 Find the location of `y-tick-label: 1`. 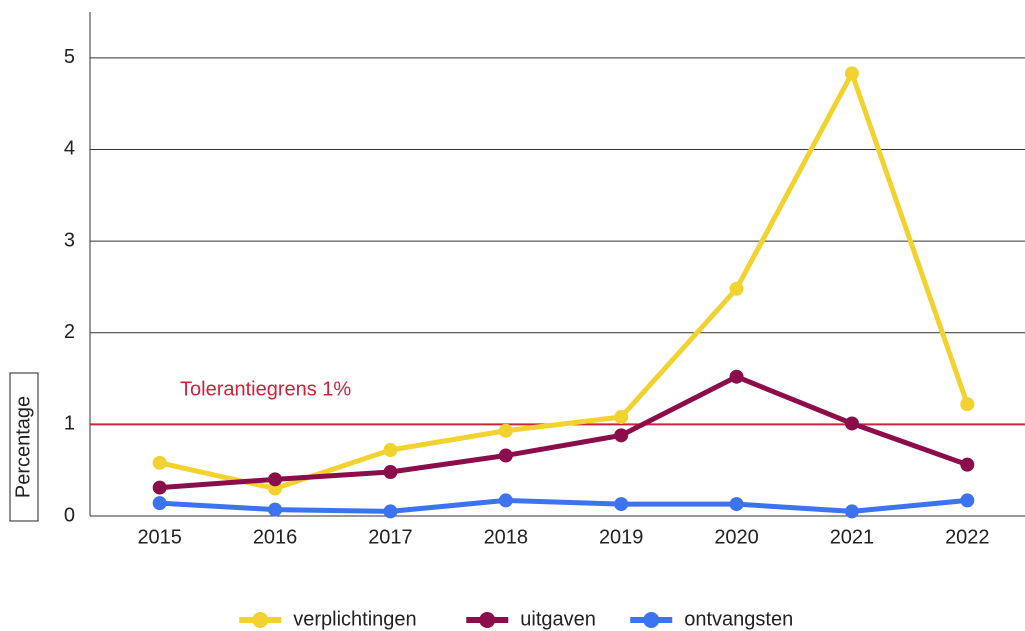

y-tick-label: 1 is located at coordinates (69, 424).